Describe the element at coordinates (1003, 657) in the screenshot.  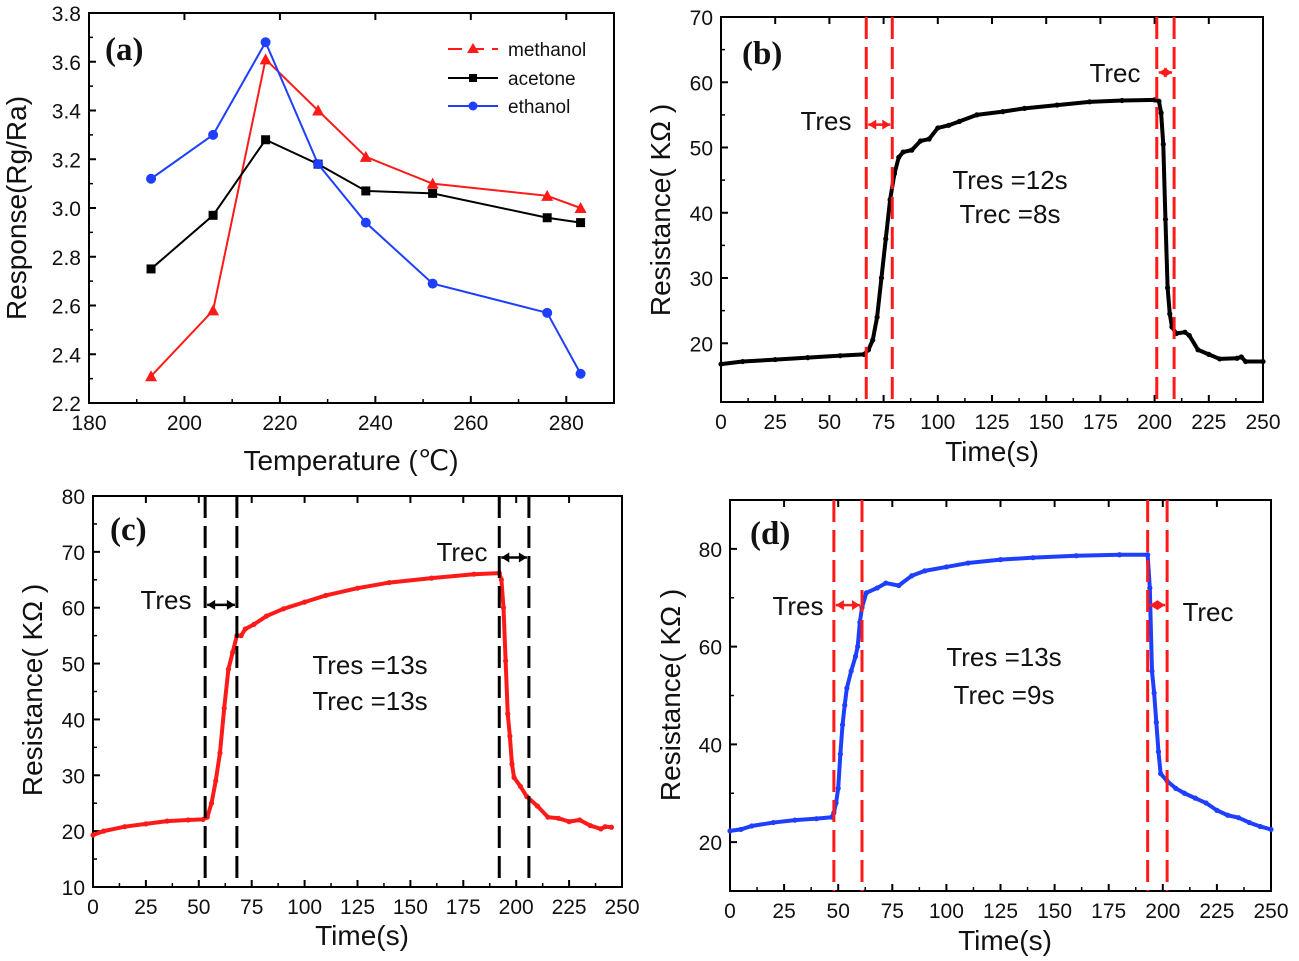
I see `annotation-tres: Tres =13s` at that location.